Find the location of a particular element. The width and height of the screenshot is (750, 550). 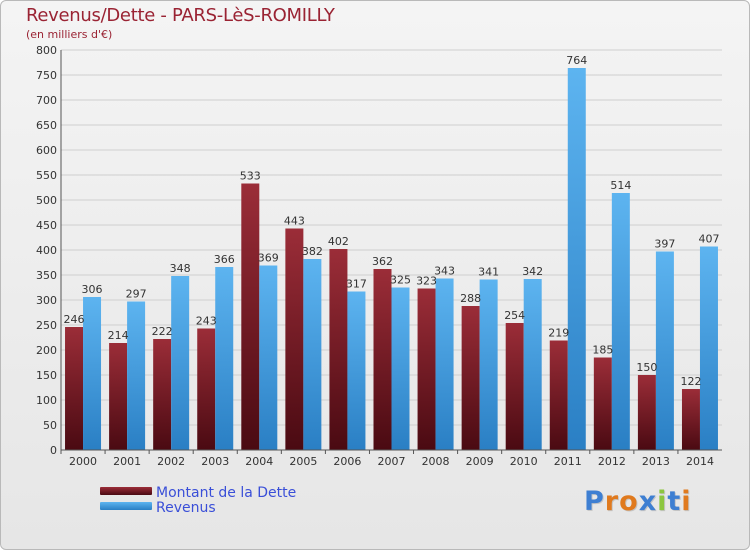

y-tick-label: 250 is located at coordinates (46, 325).